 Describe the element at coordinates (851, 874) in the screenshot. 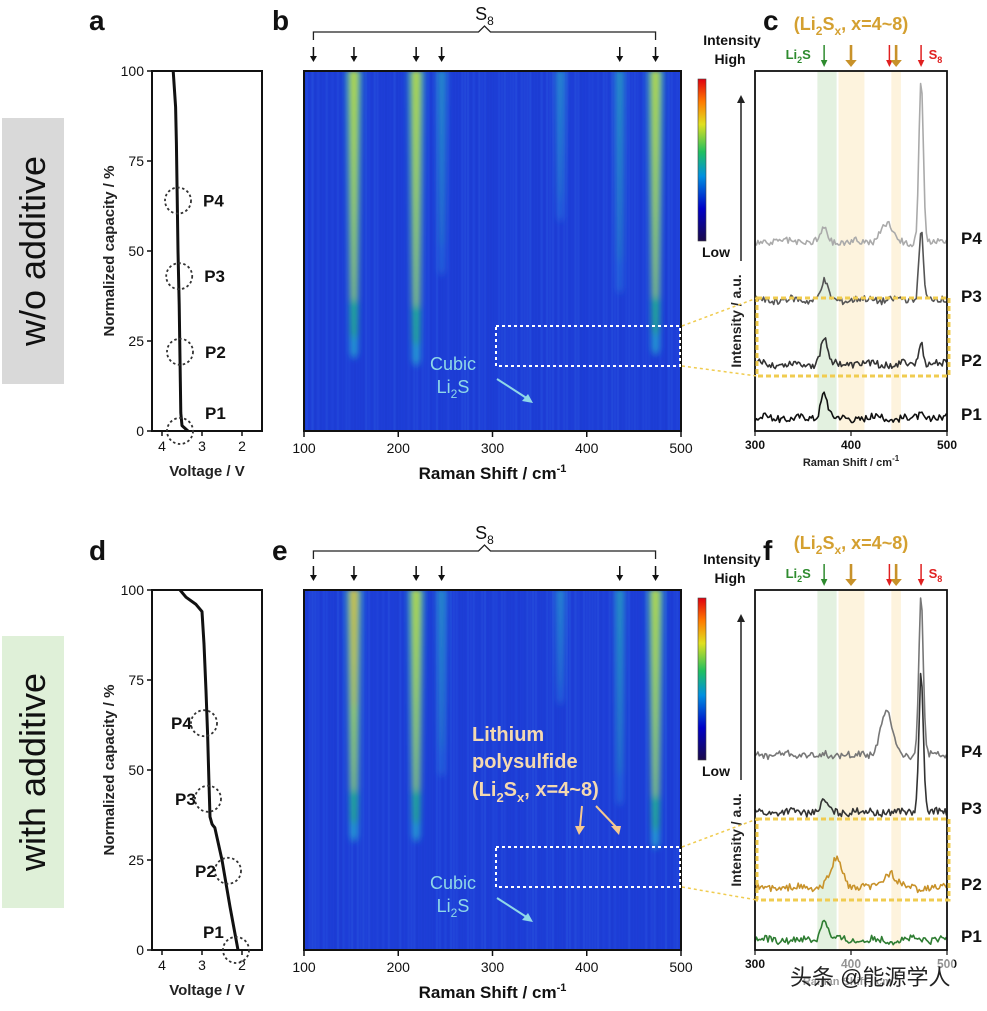

I see `spectrum-f-P2` at that location.